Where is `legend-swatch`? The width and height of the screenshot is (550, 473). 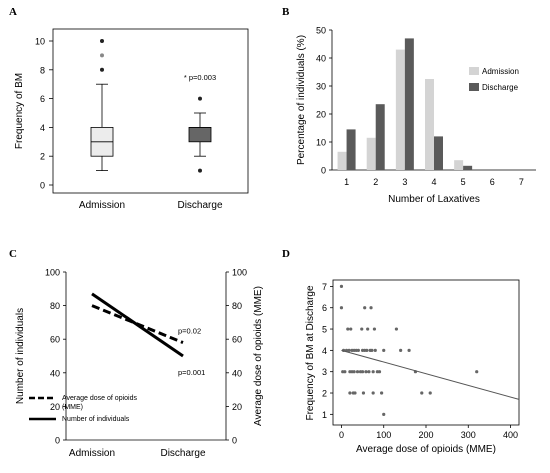
legend-swatch is located at coordinates (474, 71).